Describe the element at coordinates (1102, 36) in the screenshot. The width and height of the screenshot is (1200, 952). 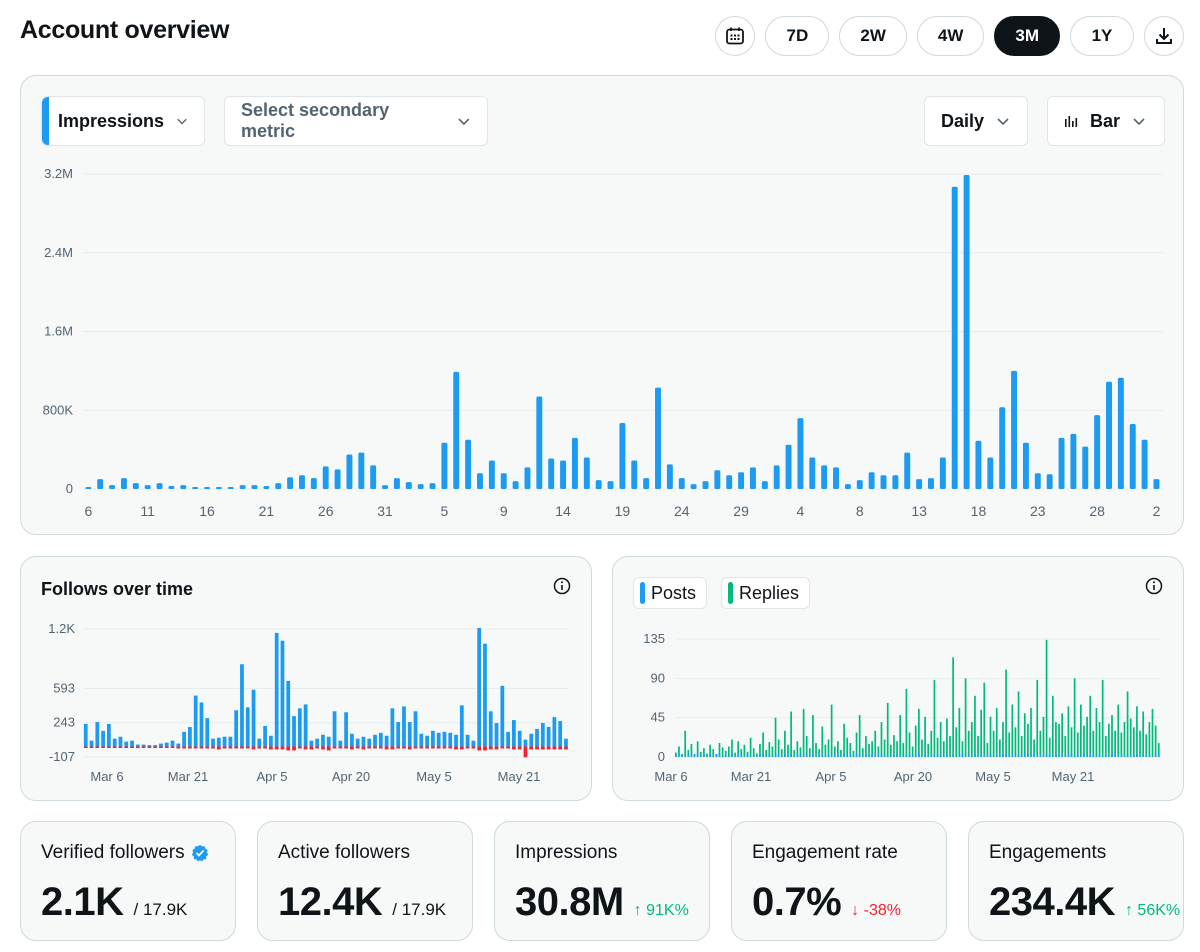
I see `range-1y-button: 1Y` at that location.